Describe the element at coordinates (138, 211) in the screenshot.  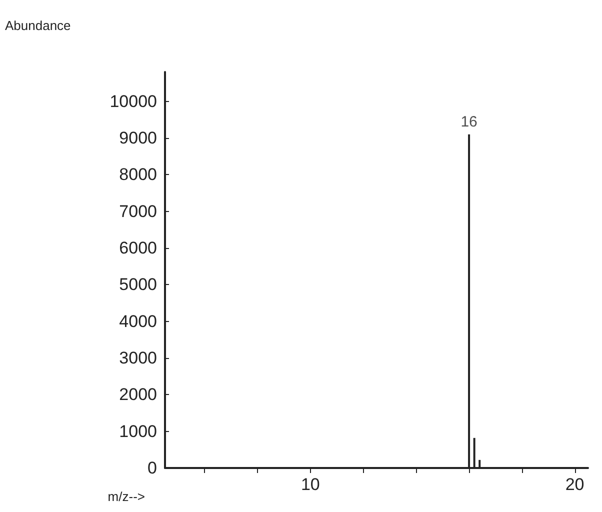
I see `y-tick-label: 7000` at that location.